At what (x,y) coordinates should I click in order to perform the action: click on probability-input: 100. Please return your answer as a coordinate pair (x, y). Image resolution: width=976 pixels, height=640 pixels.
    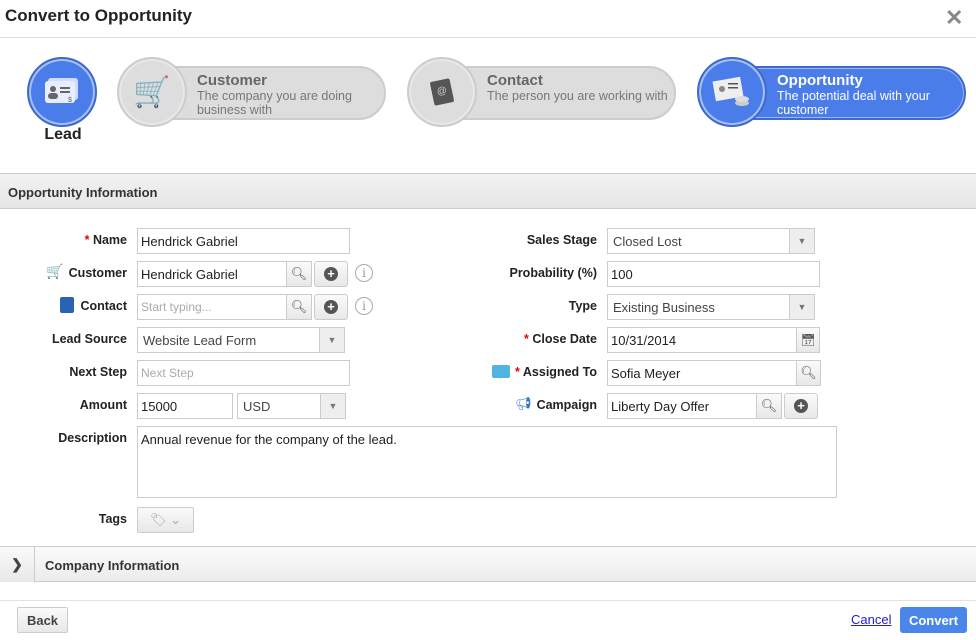
    Looking at the image, I should click on (713, 274).